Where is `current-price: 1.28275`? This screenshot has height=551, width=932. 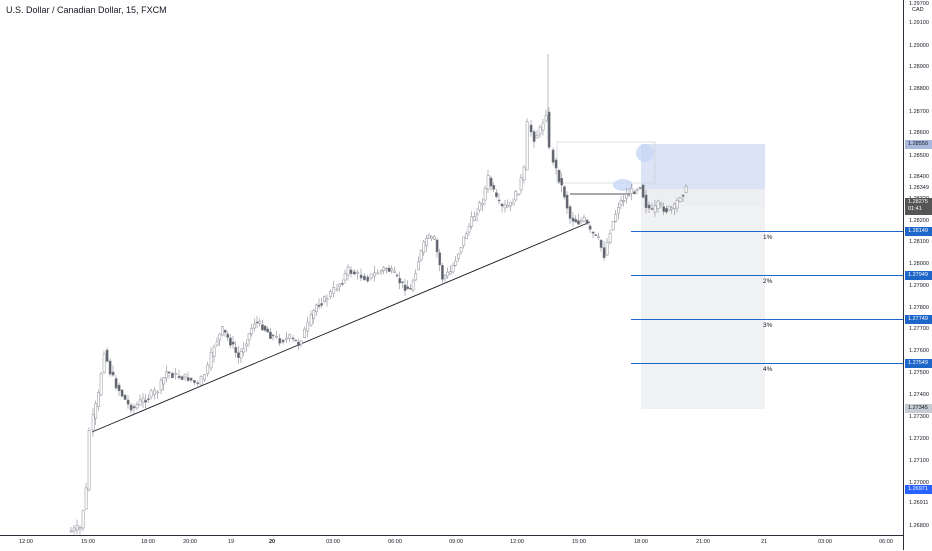
current-price: 1.28275 is located at coordinates (918, 202).